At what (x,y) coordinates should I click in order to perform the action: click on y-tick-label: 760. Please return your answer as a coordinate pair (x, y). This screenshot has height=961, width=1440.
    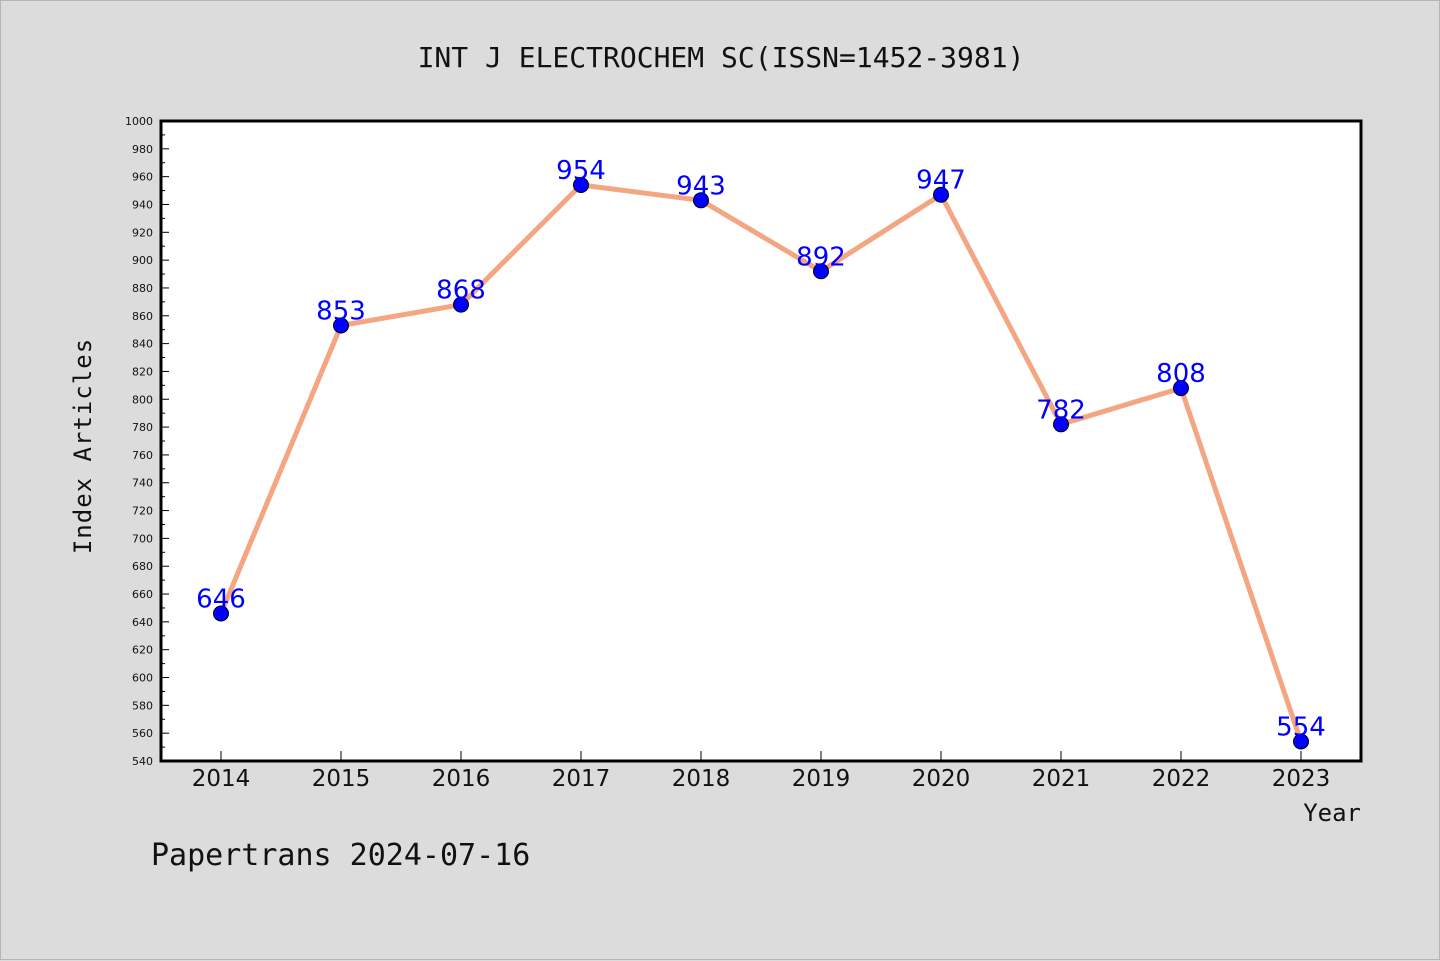
    Looking at the image, I should click on (142, 455).